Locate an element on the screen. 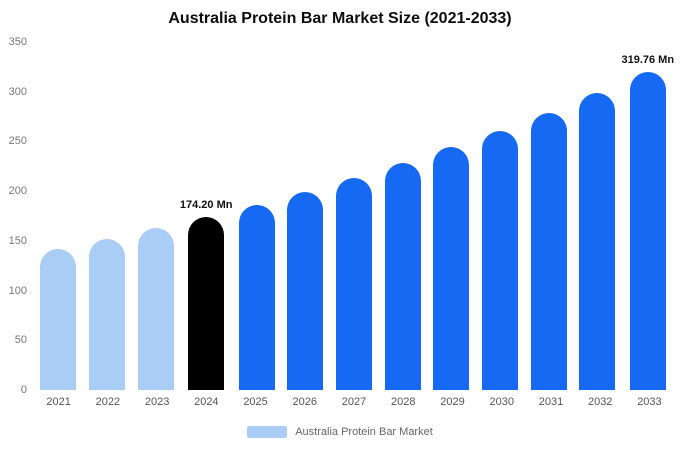 This screenshot has width=680, height=450. bar-2024 is located at coordinates (206, 303).